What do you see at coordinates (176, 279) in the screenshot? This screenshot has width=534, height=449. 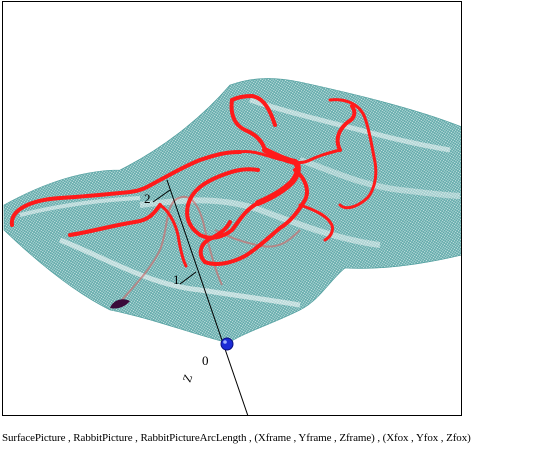 I see `z-axis-tick-1: 1` at bounding box center [176, 279].